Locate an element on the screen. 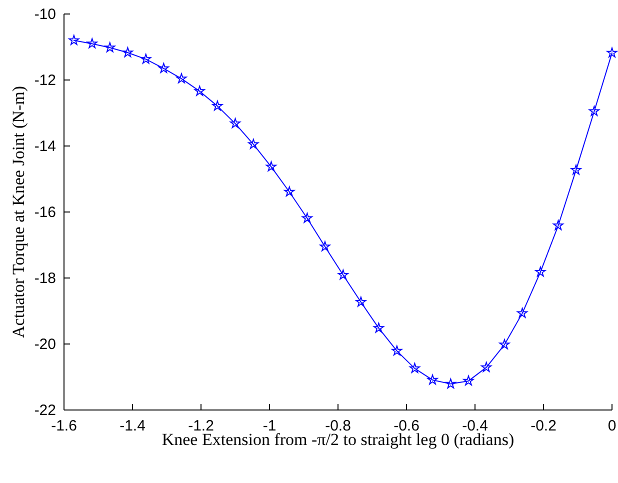 This screenshot has width=618, height=483. y-tick-label: -20 is located at coordinates (45, 344).